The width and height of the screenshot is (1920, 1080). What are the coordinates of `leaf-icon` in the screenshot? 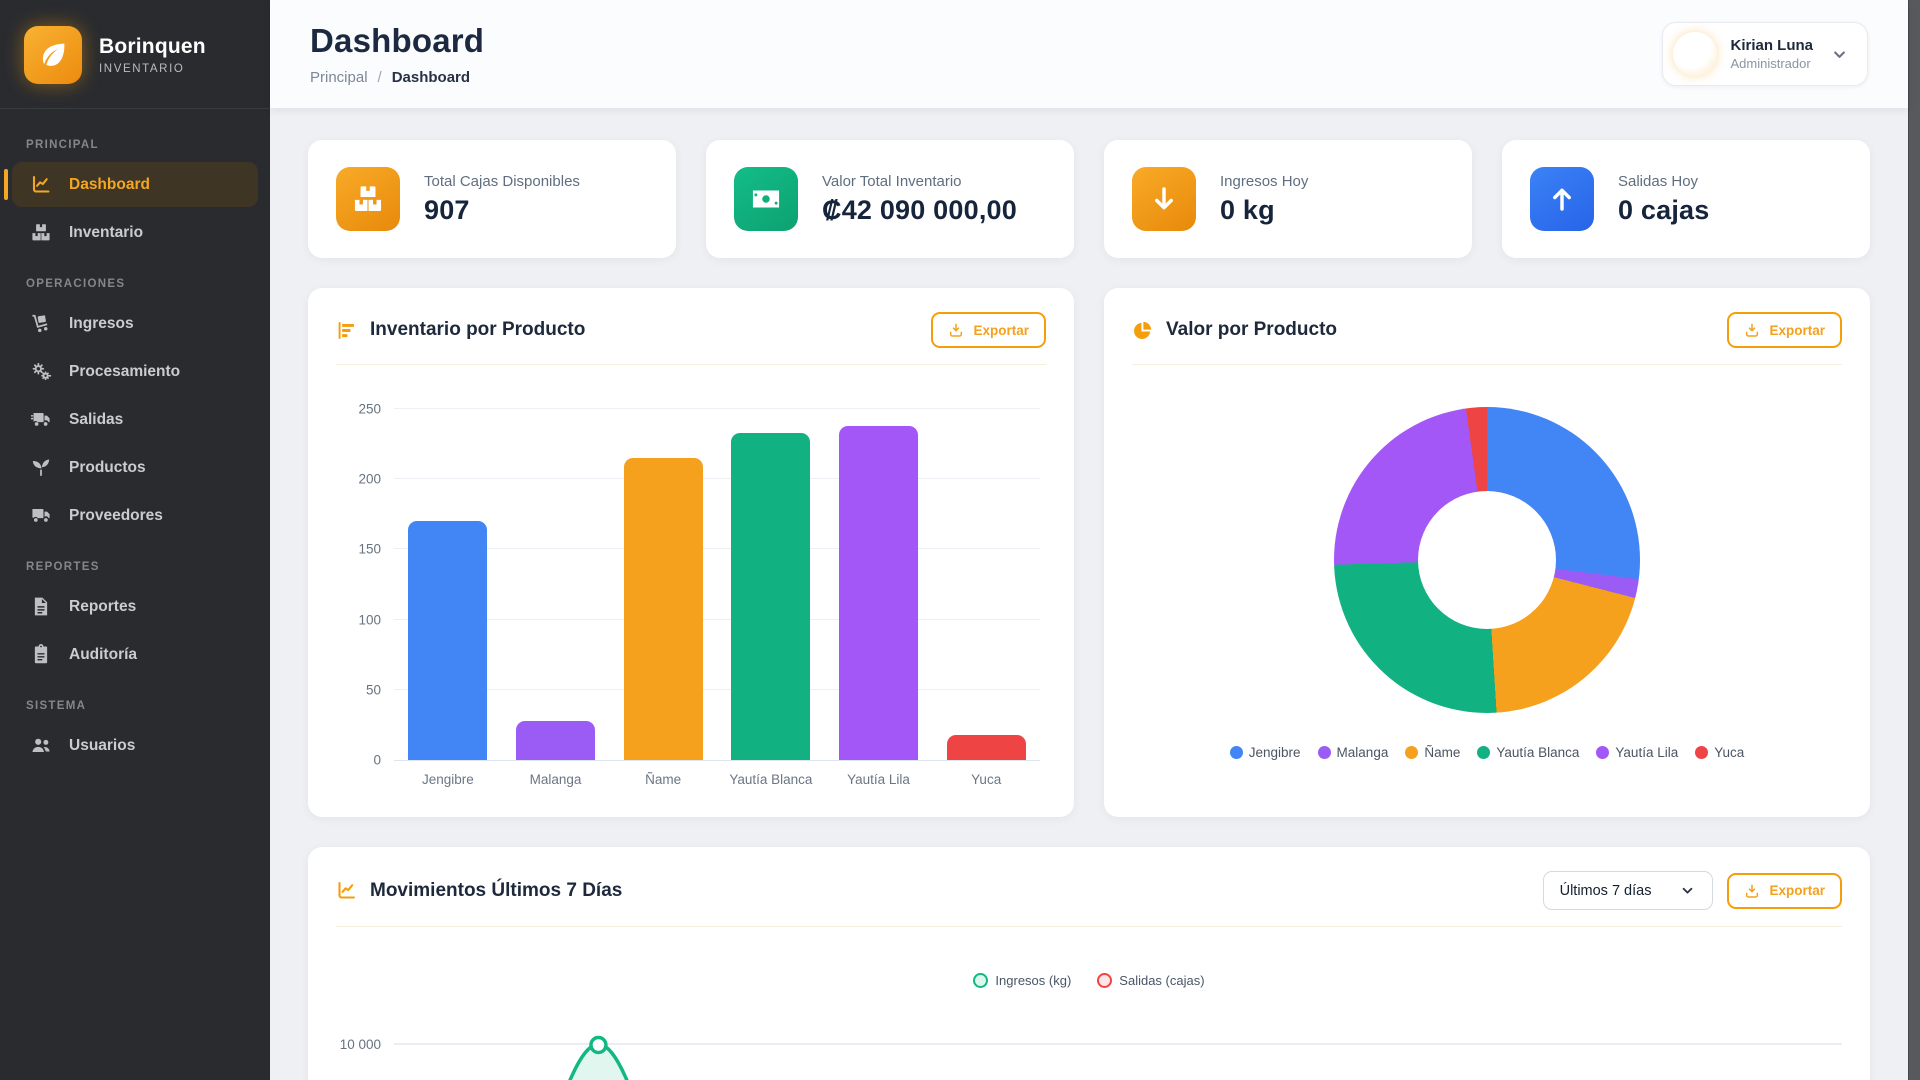 It's located at (53, 55).